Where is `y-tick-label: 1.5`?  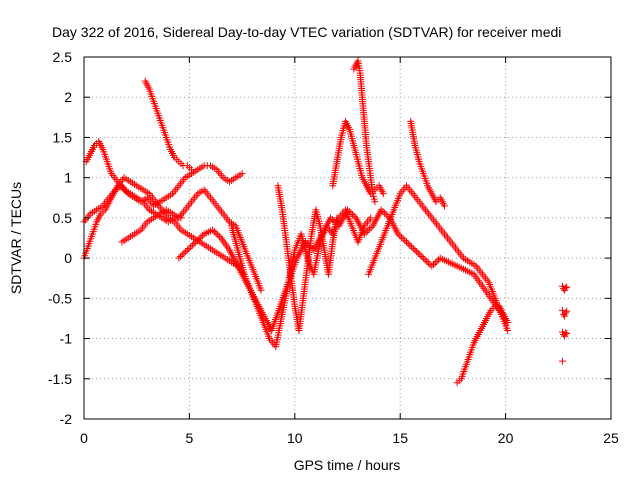 y-tick-label: 1.5 is located at coordinates (63, 137).